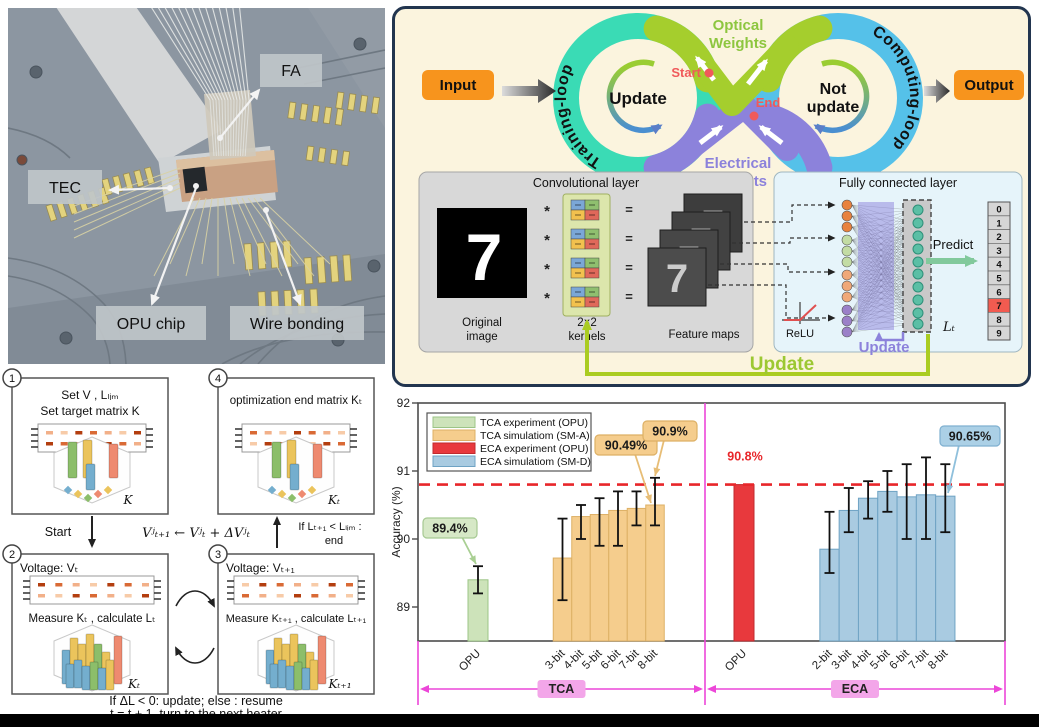 This screenshot has height=727, width=1039. What do you see at coordinates (882, 267) in the screenshot?
I see `fc-network` at bounding box center [882, 267].